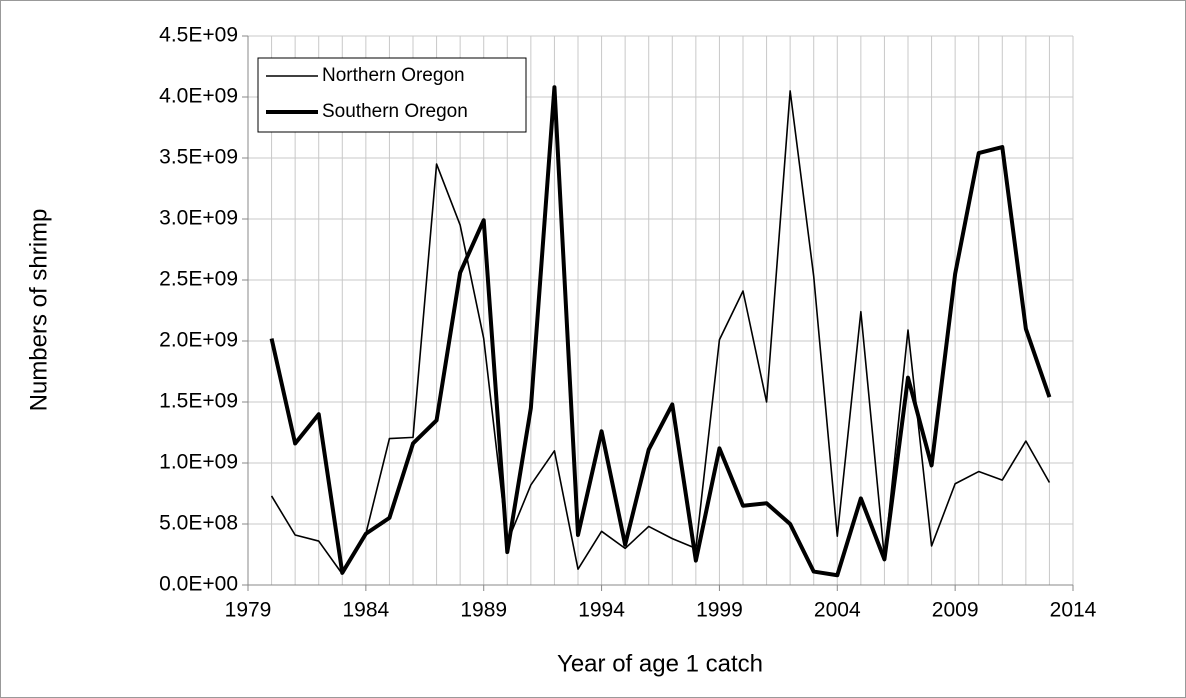 The height and width of the screenshot is (698, 1186). I want to click on x-tick-label: 2009, so click(955, 610).